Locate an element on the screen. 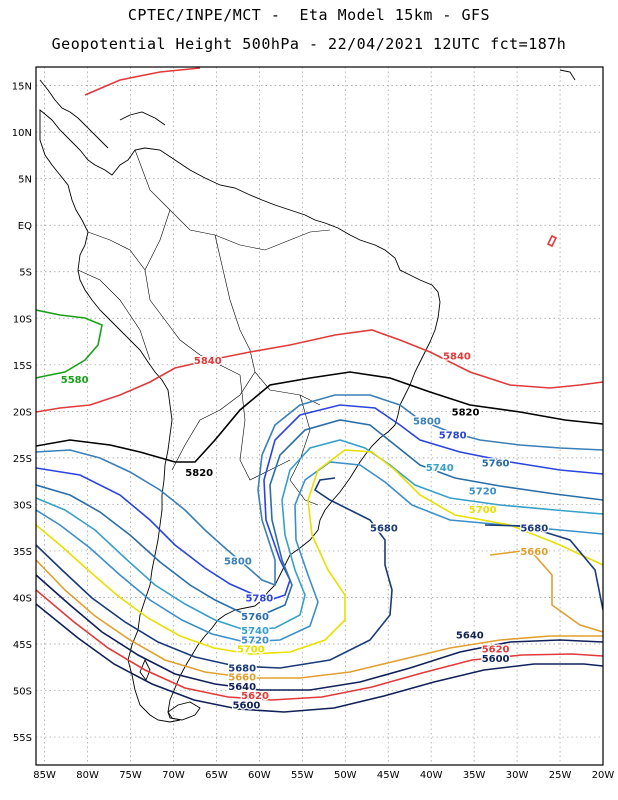 This screenshot has width=618, height=800. latitude-tick-label: 5N is located at coordinates (25, 180).